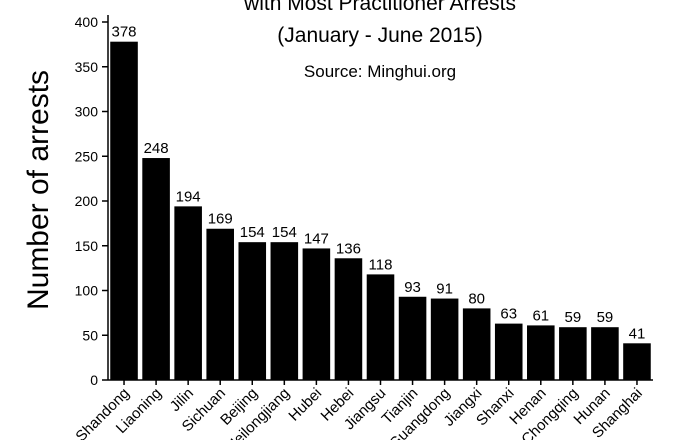  What do you see at coordinates (412, 287) in the screenshot?
I see `value-label: 93` at bounding box center [412, 287].